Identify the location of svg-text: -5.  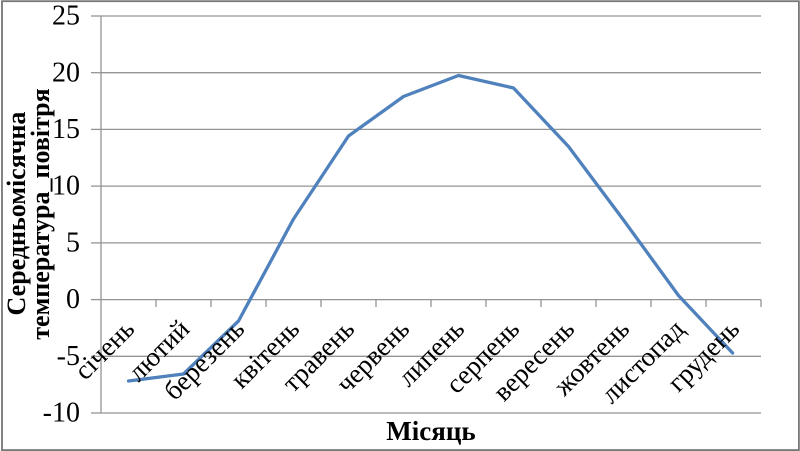
(68, 356).